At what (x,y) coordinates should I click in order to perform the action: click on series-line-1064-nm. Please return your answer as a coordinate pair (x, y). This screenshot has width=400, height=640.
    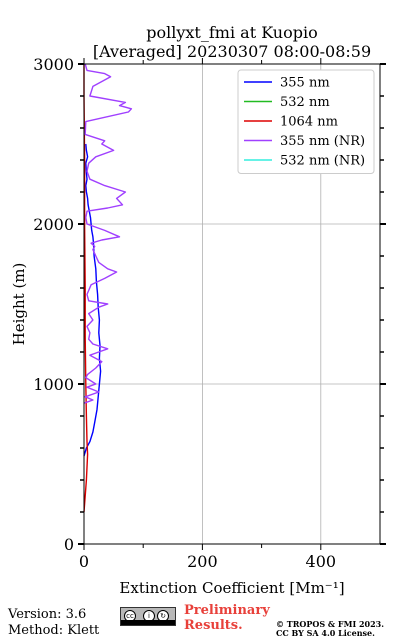
    Looking at the image, I should click on (86, 288).